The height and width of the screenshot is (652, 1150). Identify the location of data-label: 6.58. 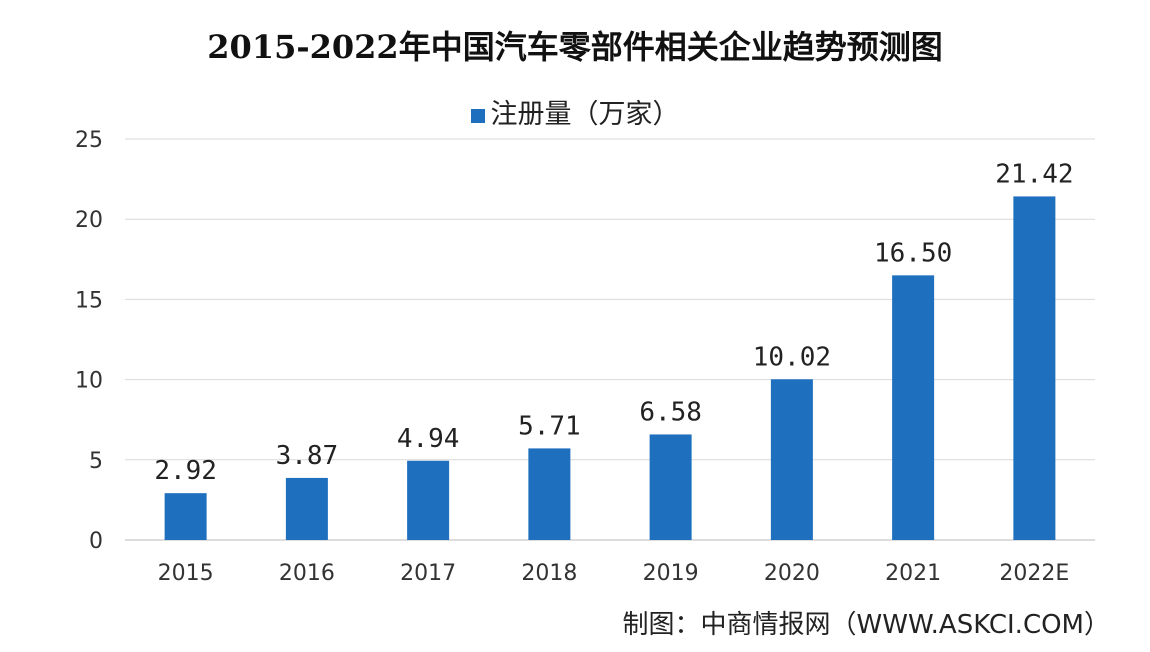
(670, 412).